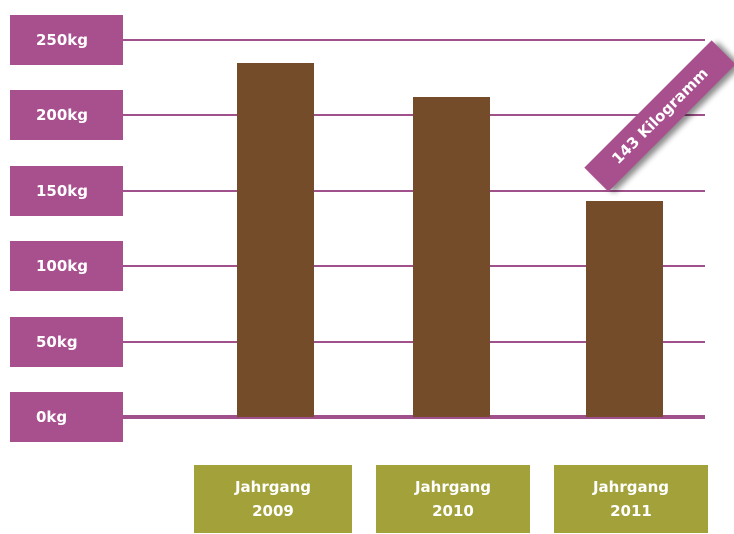  What do you see at coordinates (273, 499) in the screenshot?
I see `x-tick-label: Jahrgang 2009` at bounding box center [273, 499].